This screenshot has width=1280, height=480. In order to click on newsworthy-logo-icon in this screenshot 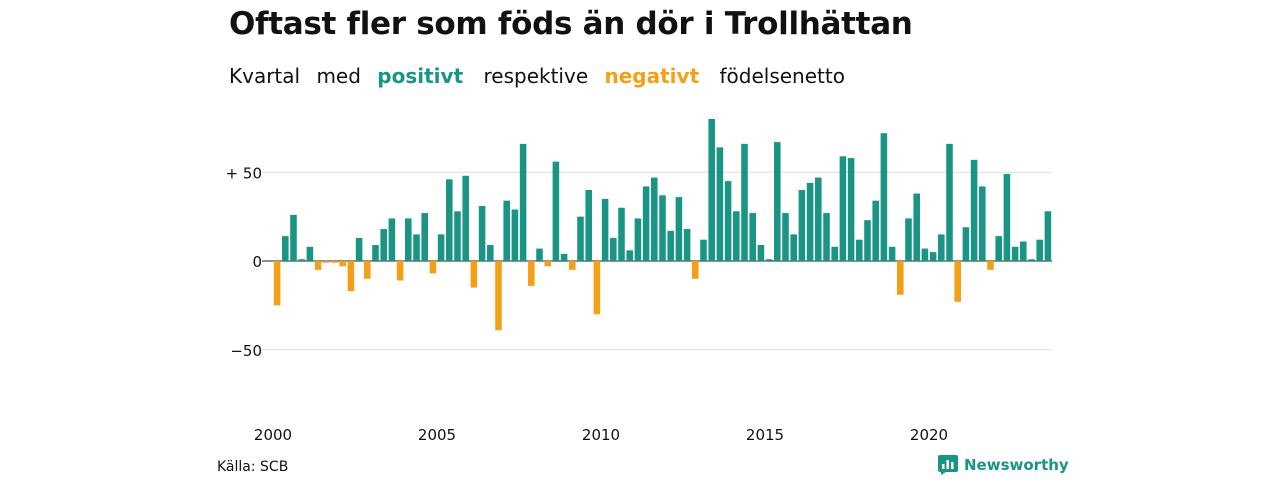, I will do `click(948, 465)`.